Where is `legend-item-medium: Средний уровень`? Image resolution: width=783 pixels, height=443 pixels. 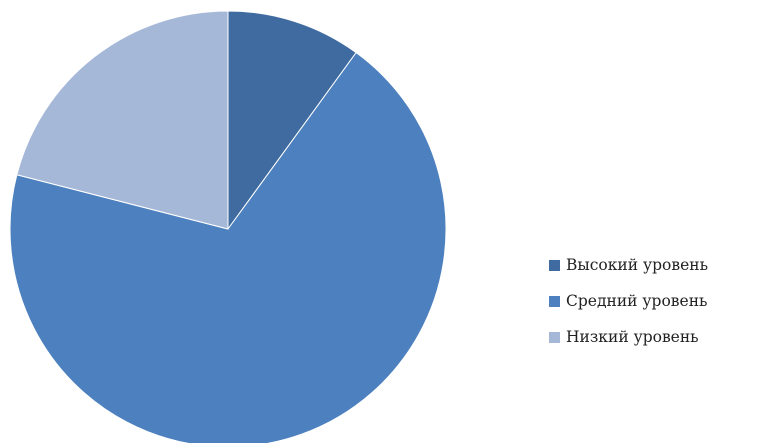 legend-item-medium: Средний уровень is located at coordinates (664, 301).